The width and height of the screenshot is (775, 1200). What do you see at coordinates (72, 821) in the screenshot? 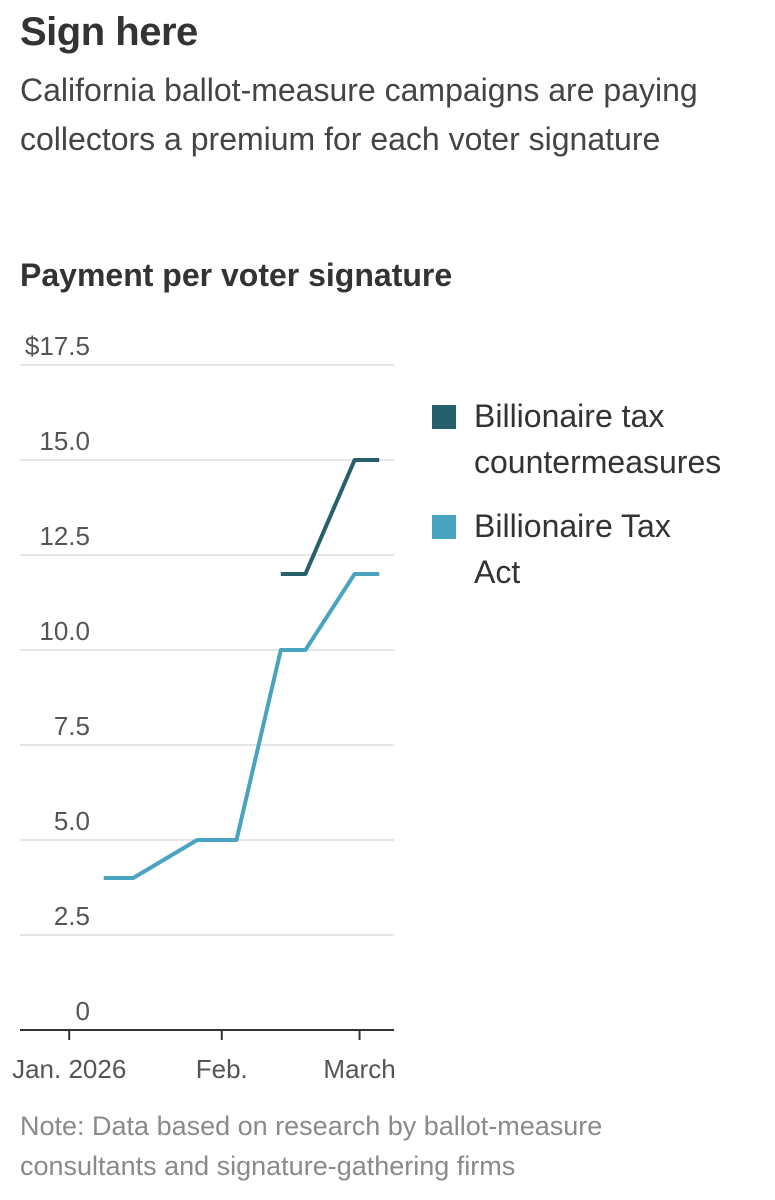
I see `y-tick-label: 5.0` at bounding box center [72, 821].